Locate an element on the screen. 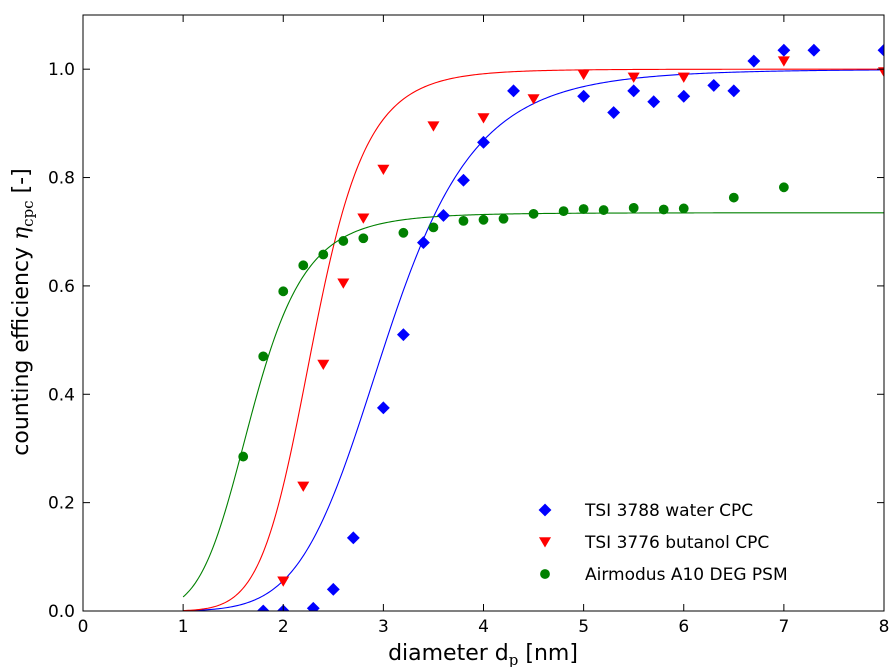 This screenshot has height=667, width=892. y-tick-label-4: 0.8 is located at coordinates (61, 179).